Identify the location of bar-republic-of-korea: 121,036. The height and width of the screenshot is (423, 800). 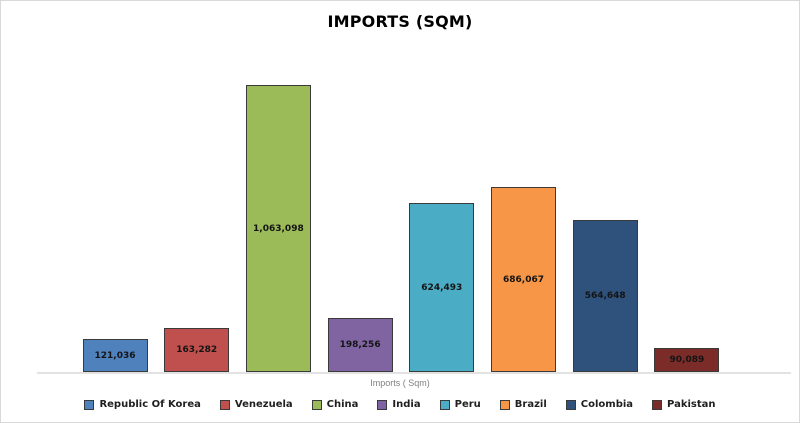
(115, 355).